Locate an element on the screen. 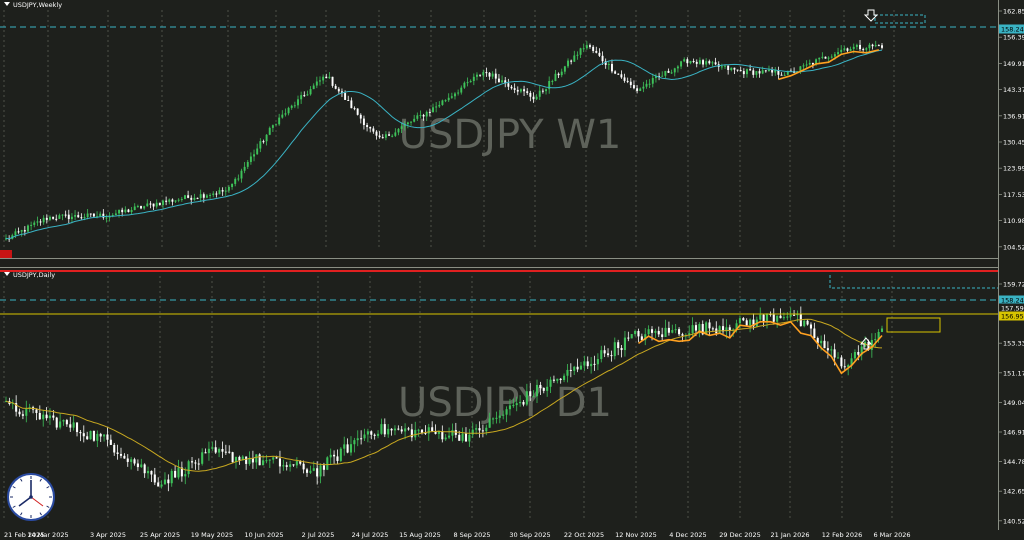 The image size is (1024, 540). daily-target-box is located at coordinates (913, 282).